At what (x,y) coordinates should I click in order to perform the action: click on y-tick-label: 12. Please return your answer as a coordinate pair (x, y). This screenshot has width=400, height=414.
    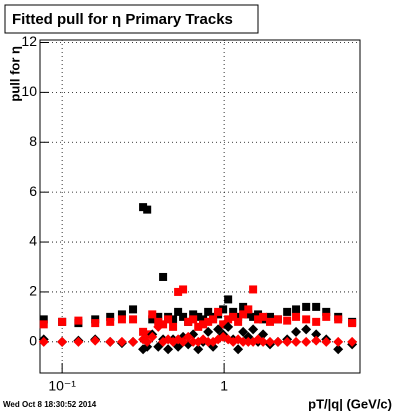
    Looking at the image, I should click on (29, 41).